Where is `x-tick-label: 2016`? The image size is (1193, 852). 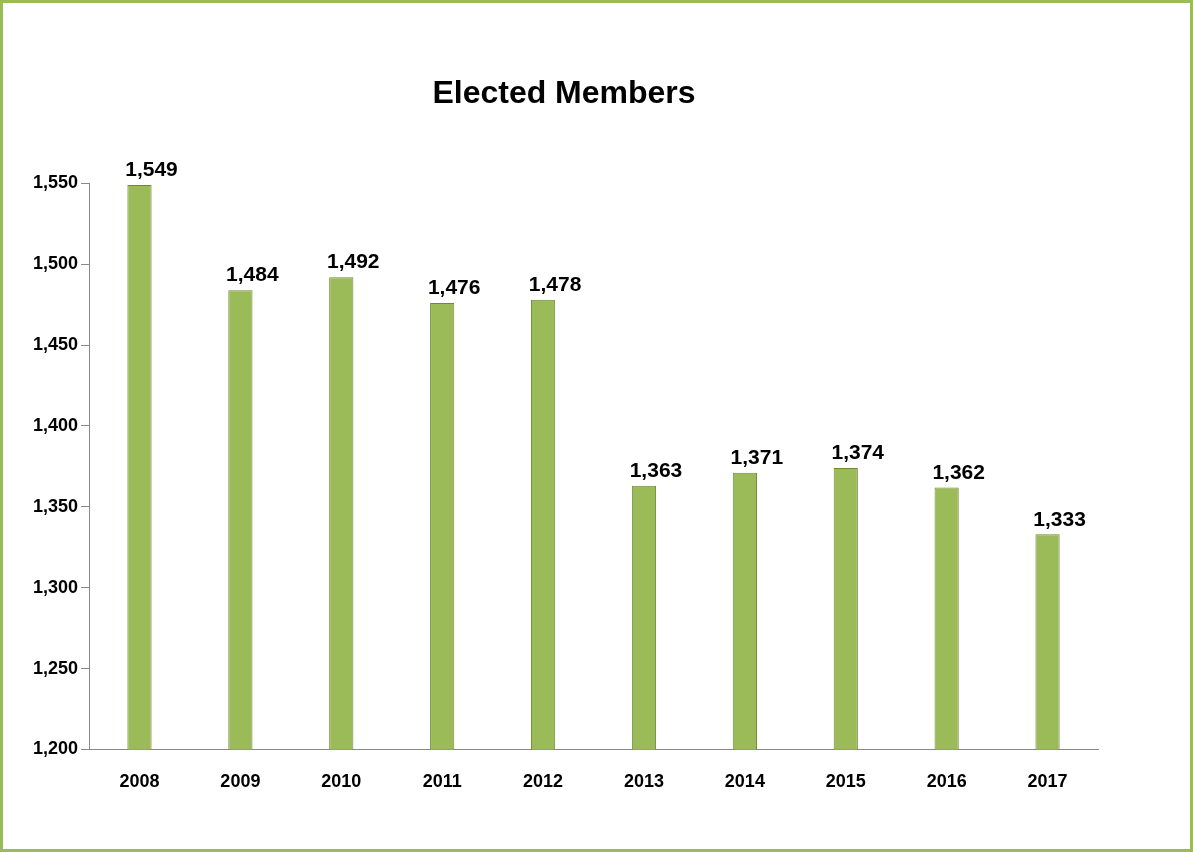 x-tick-label: 2016 is located at coordinates (946, 781).